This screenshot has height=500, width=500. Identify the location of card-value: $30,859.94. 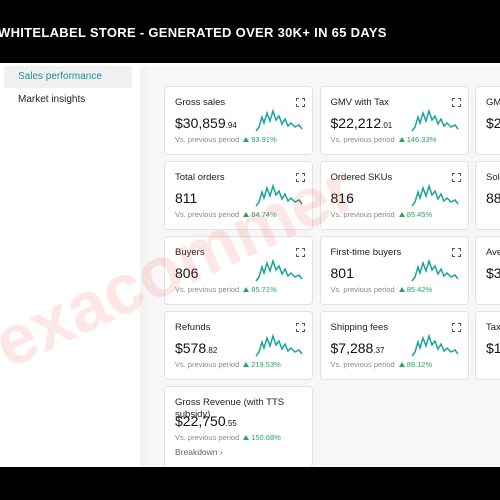
(206, 123).